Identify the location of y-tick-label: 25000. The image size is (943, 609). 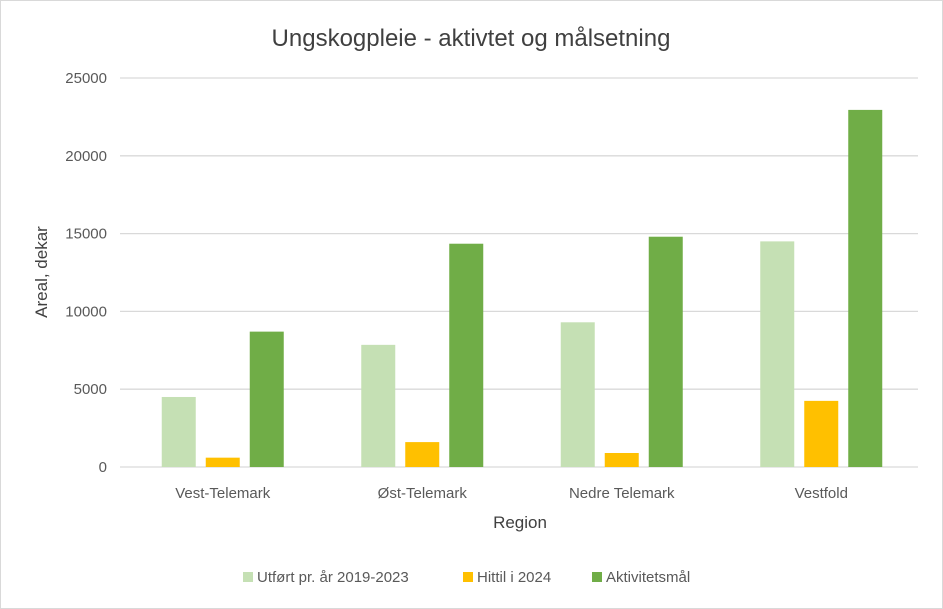
(86, 78).